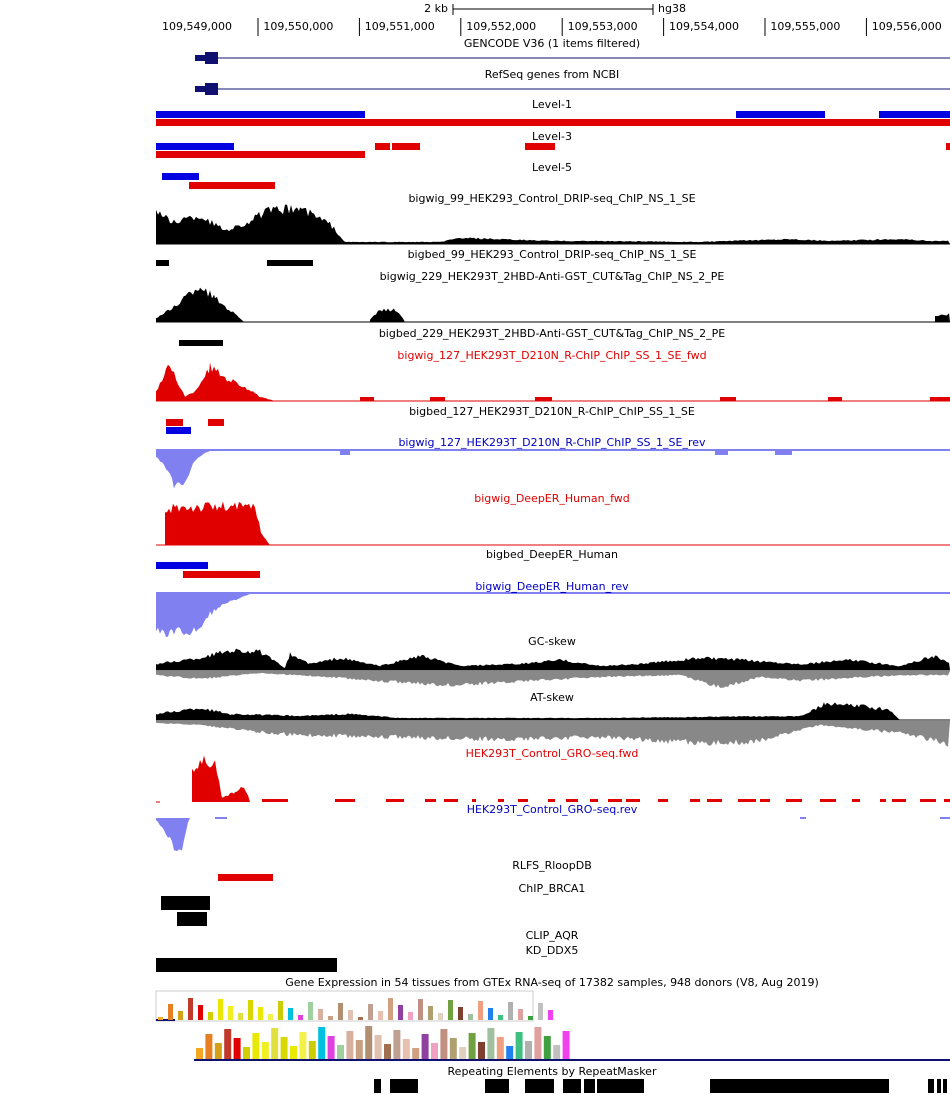 This screenshot has width=950, height=1095. Describe the element at coordinates (704, 26) in the screenshot. I see `ruler-position: 109,554,000` at that location.